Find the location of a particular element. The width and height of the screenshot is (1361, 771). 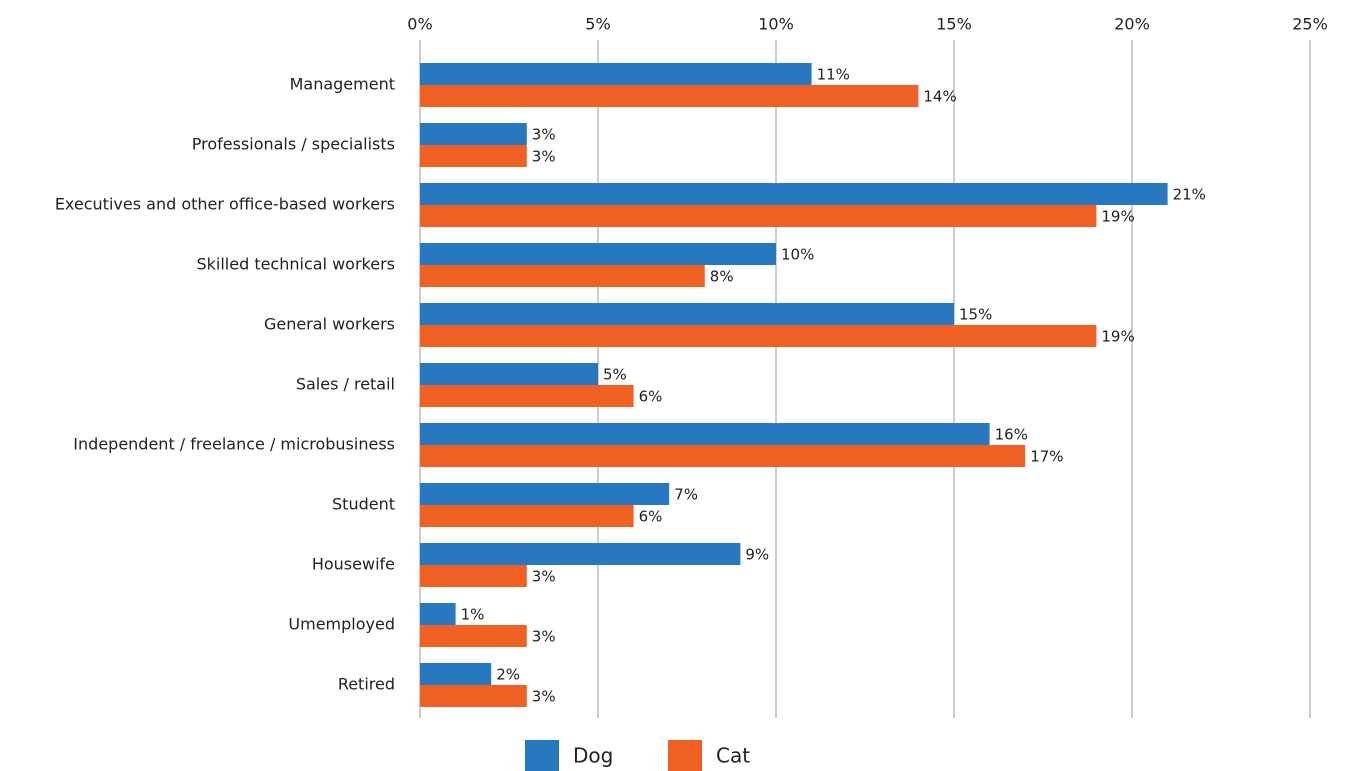

x-tick-label: 0% is located at coordinates (419, 24).